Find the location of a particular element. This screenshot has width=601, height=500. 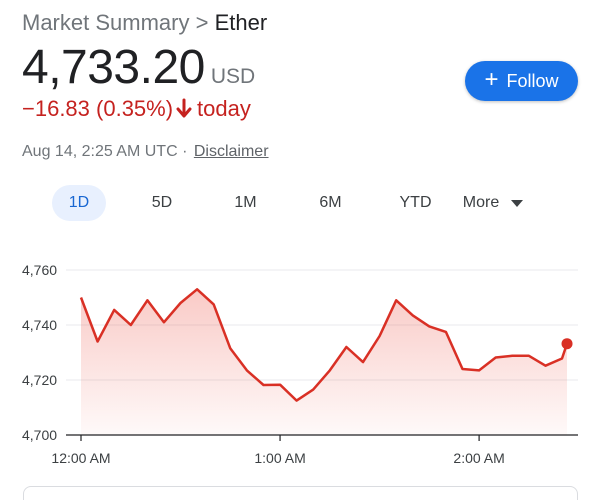

change-period: today is located at coordinates (224, 108).